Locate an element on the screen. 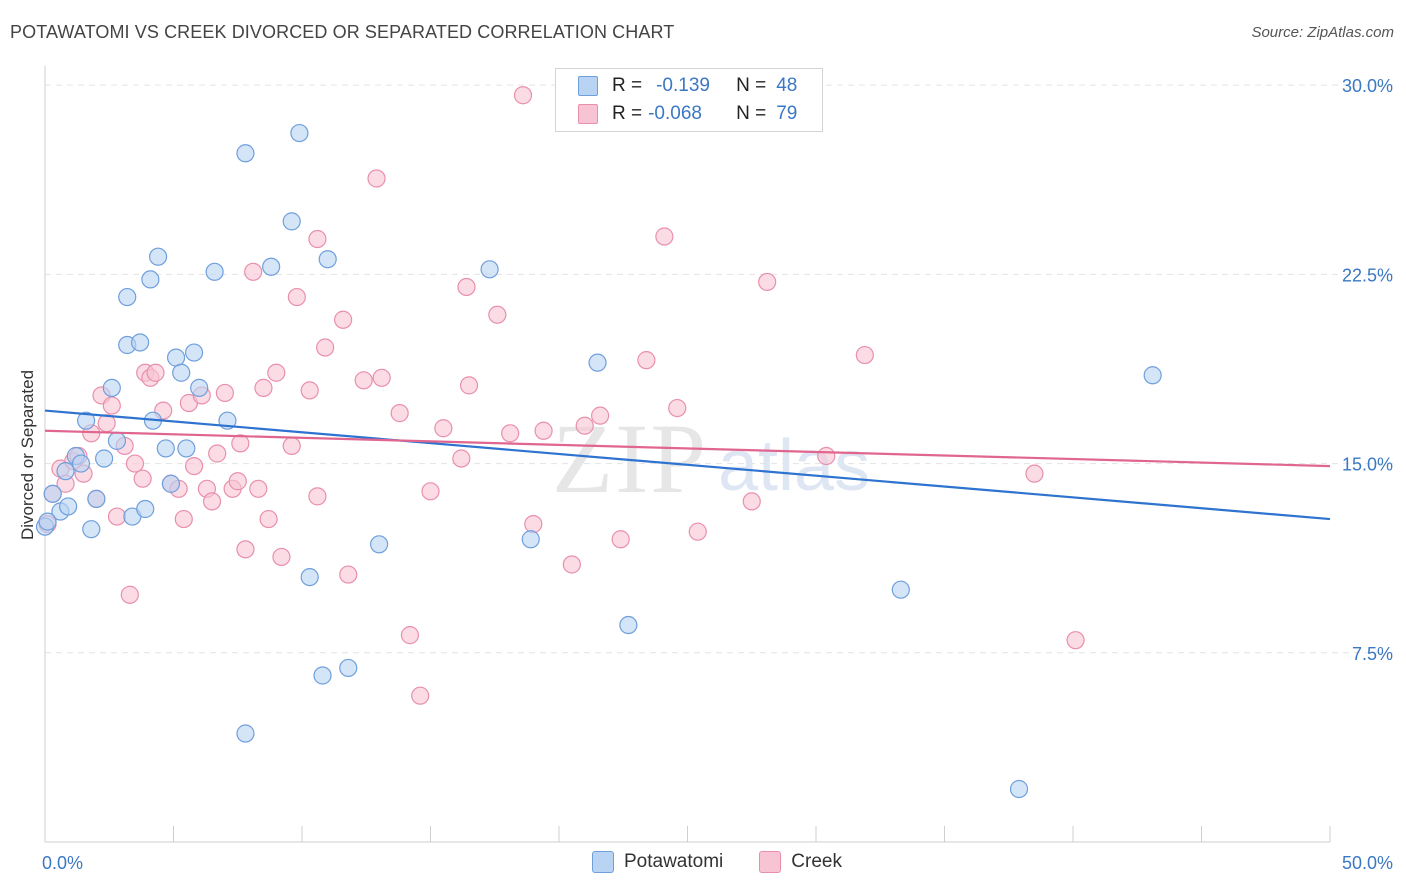 This screenshot has width=1406, height=892. legend-n-value: 48 is located at coordinates (787, 85).